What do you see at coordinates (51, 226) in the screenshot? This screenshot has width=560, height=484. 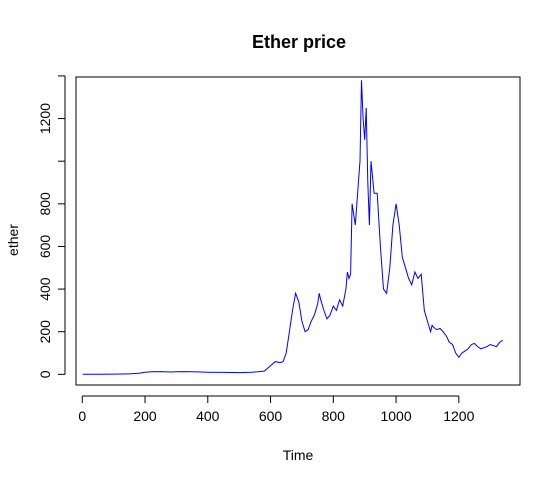 I see `y-axis: 0 200 400 600 800 1200` at bounding box center [51, 226].